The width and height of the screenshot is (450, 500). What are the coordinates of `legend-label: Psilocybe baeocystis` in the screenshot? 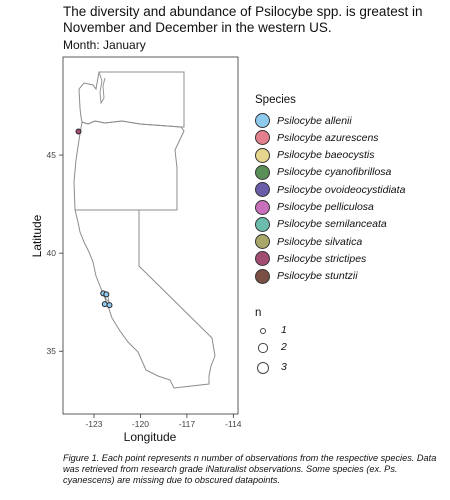 It's located at (326, 155).